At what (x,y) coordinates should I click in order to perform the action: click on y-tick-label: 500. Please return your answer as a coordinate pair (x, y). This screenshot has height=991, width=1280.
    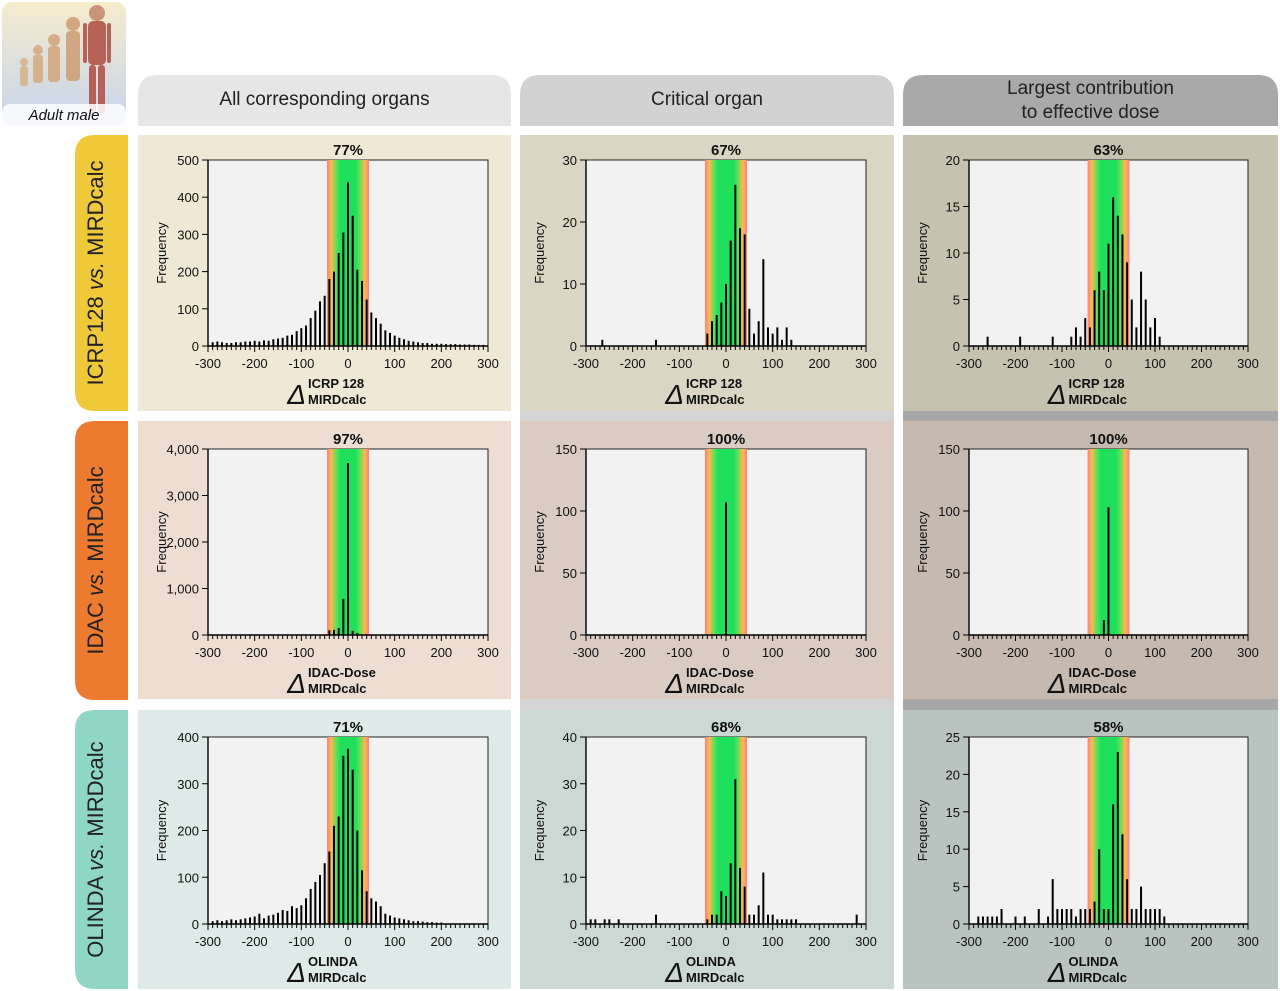
    Looking at the image, I should click on (188, 160).